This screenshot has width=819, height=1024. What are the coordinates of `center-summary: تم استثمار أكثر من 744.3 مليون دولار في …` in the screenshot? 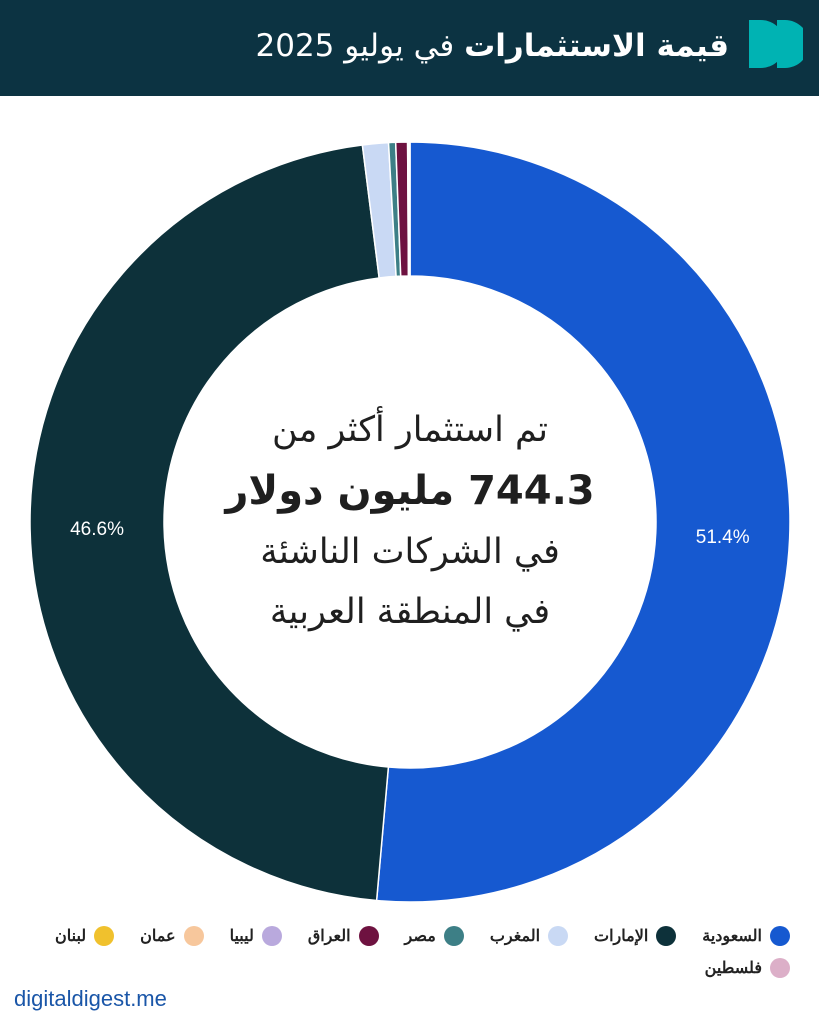 It's located at (410, 521).